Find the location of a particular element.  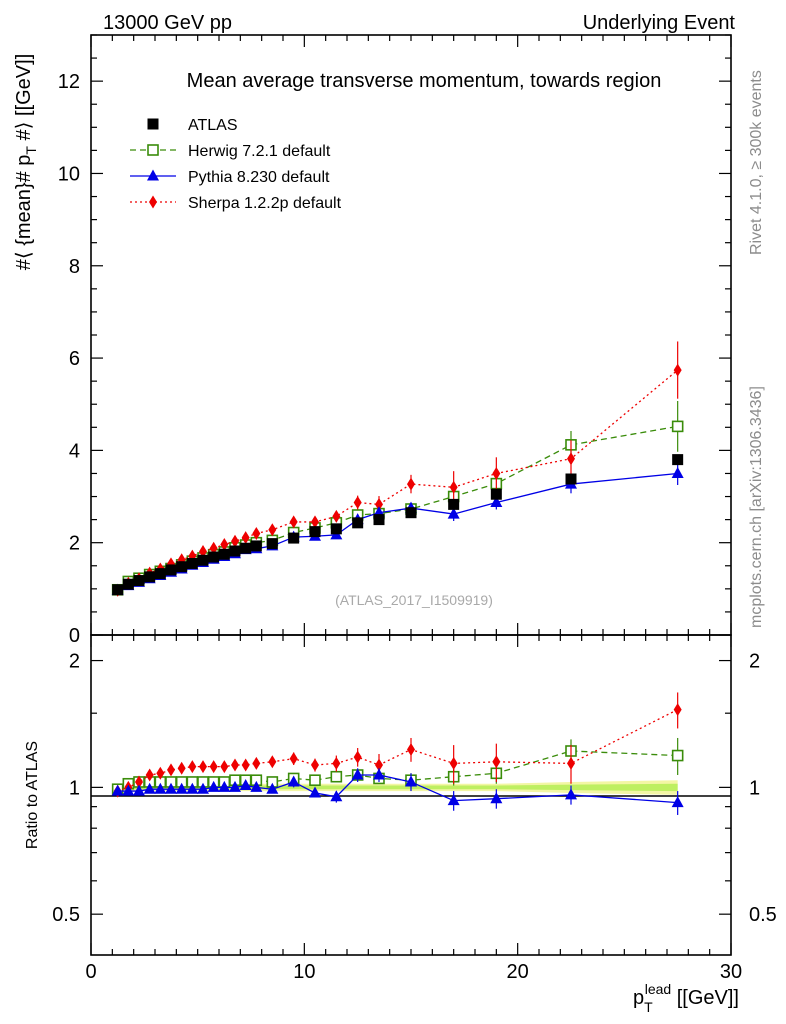

legend-item-sherpa: Sherpa 1.2.2p default is located at coordinates (236, 203).